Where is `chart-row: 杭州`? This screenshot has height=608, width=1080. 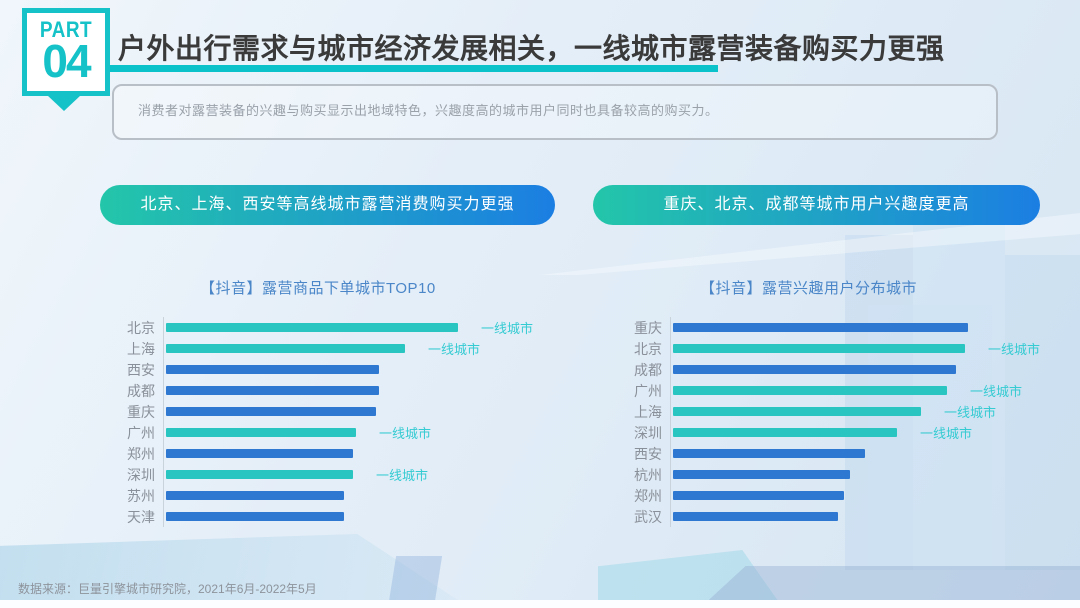 chart-row: 杭州 is located at coordinates (852, 474).